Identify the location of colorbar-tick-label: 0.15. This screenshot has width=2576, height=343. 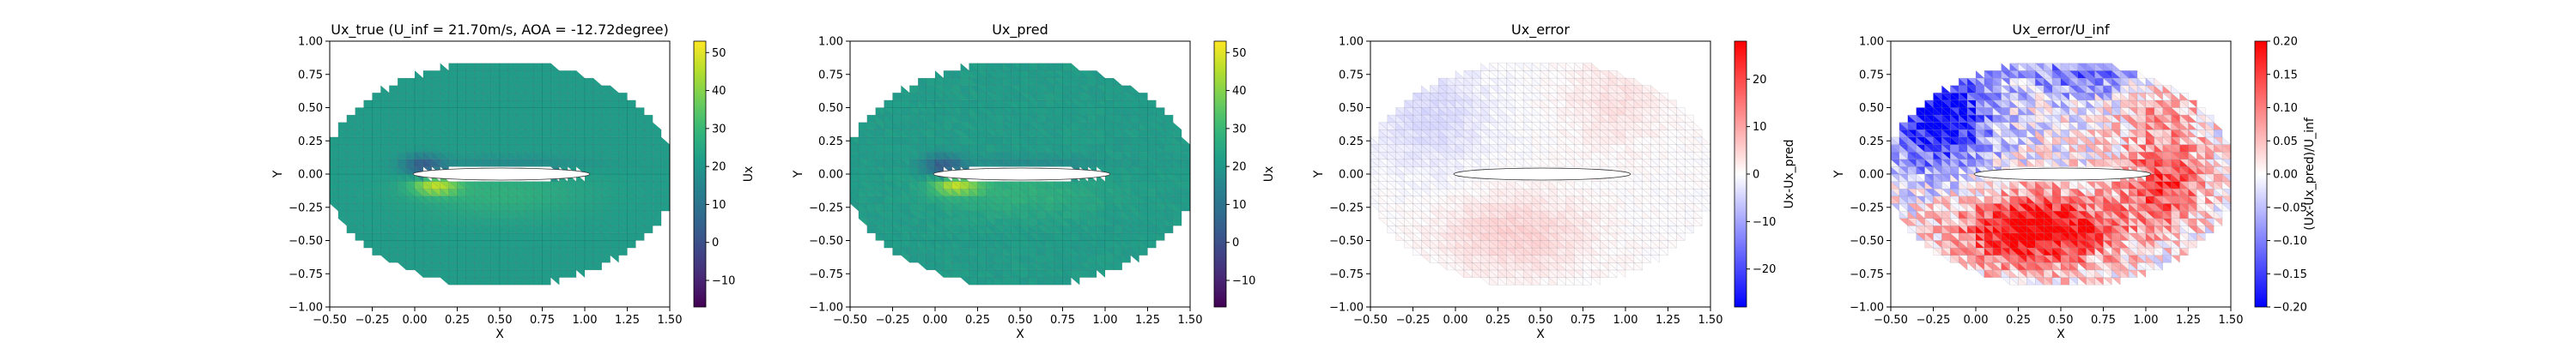
(2285, 75).